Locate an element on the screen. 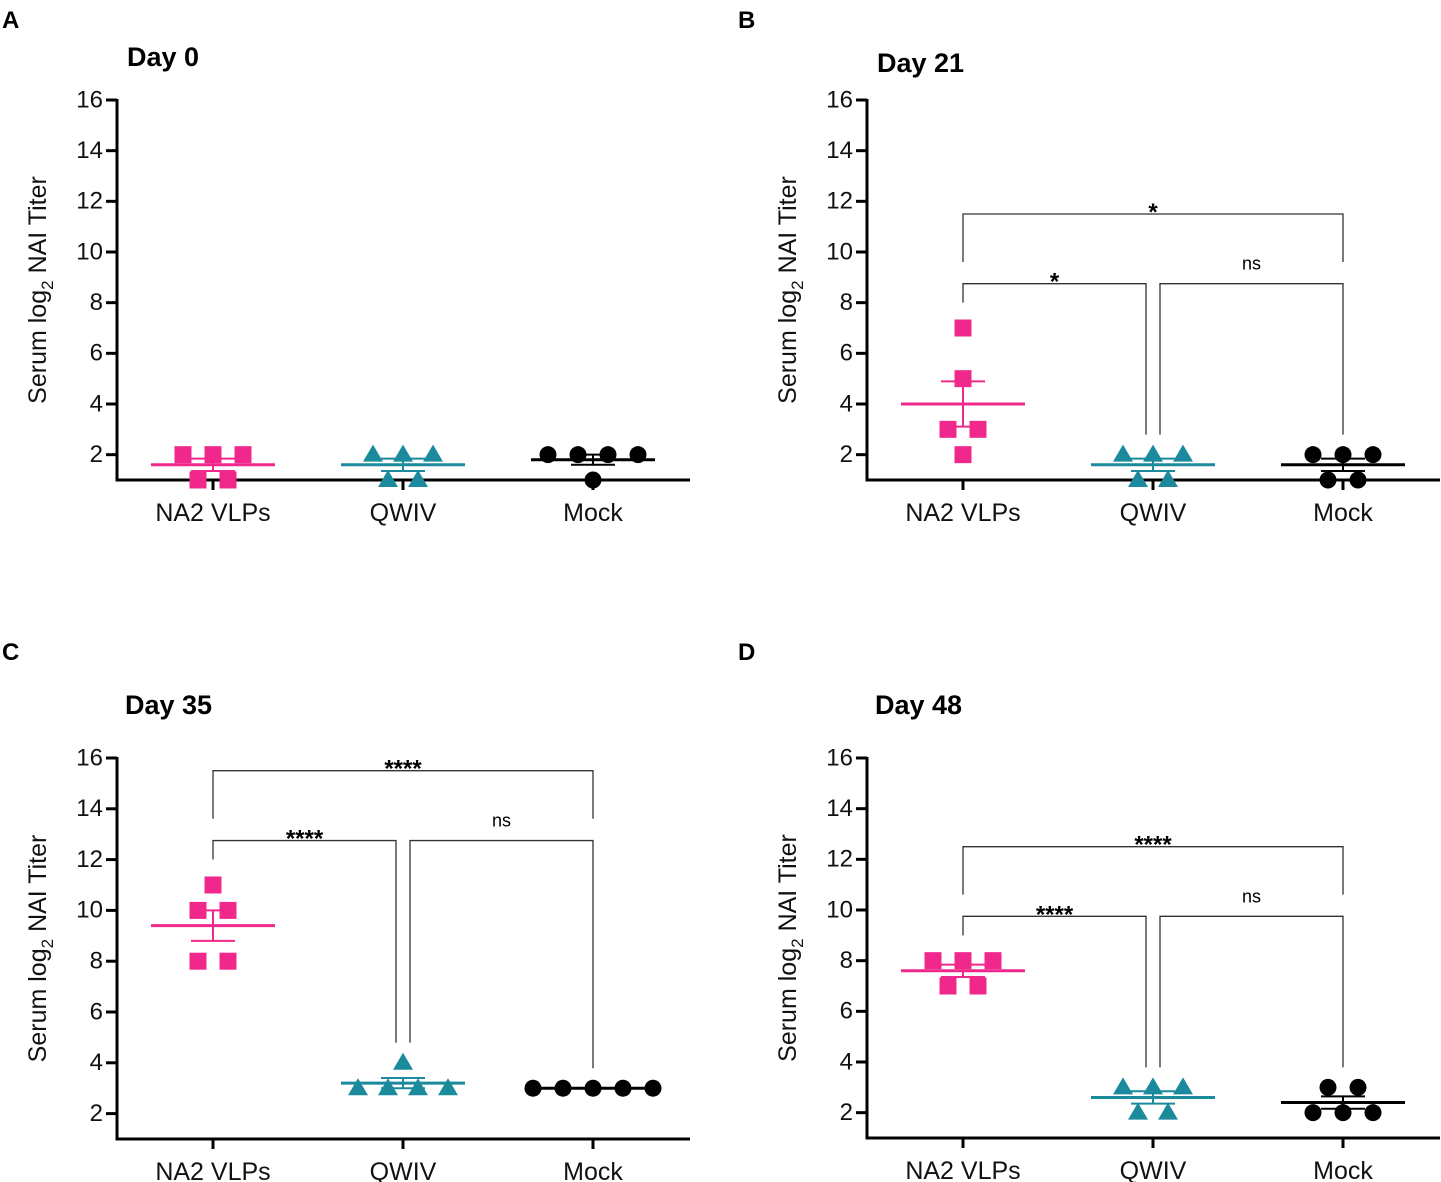  significance-label: * is located at coordinates (1055, 282).